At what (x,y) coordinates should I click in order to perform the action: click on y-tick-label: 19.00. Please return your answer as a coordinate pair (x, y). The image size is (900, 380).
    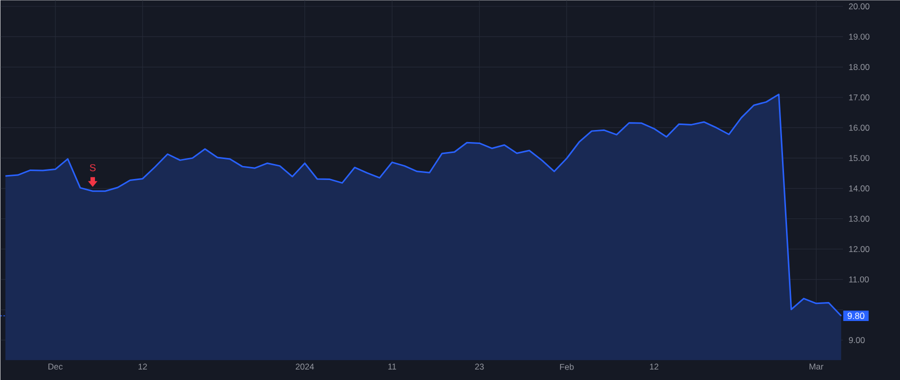
    Looking at the image, I should click on (859, 37).